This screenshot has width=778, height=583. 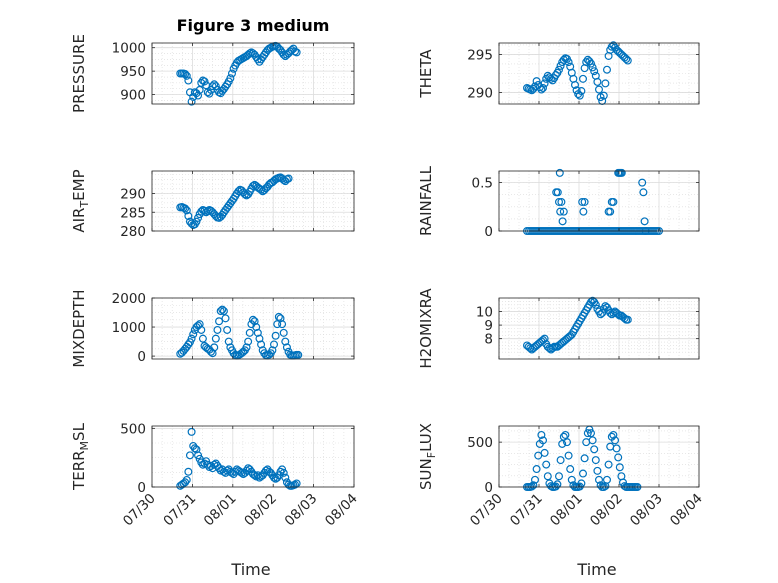 I want to click on y-tick-label: 285, so click(x=133, y=213).